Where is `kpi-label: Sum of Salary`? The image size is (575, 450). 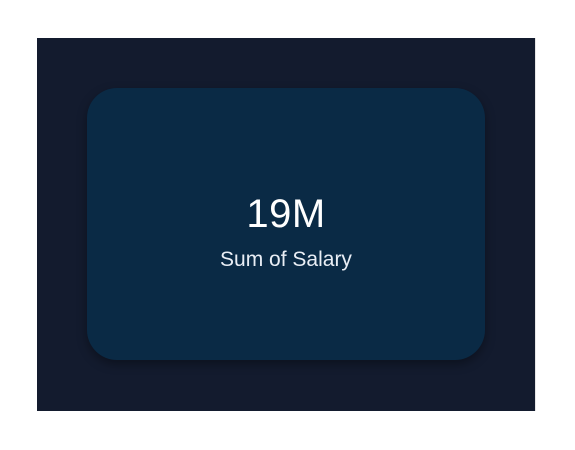
kpi-label: Sum of Salary is located at coordinates (286, 259).